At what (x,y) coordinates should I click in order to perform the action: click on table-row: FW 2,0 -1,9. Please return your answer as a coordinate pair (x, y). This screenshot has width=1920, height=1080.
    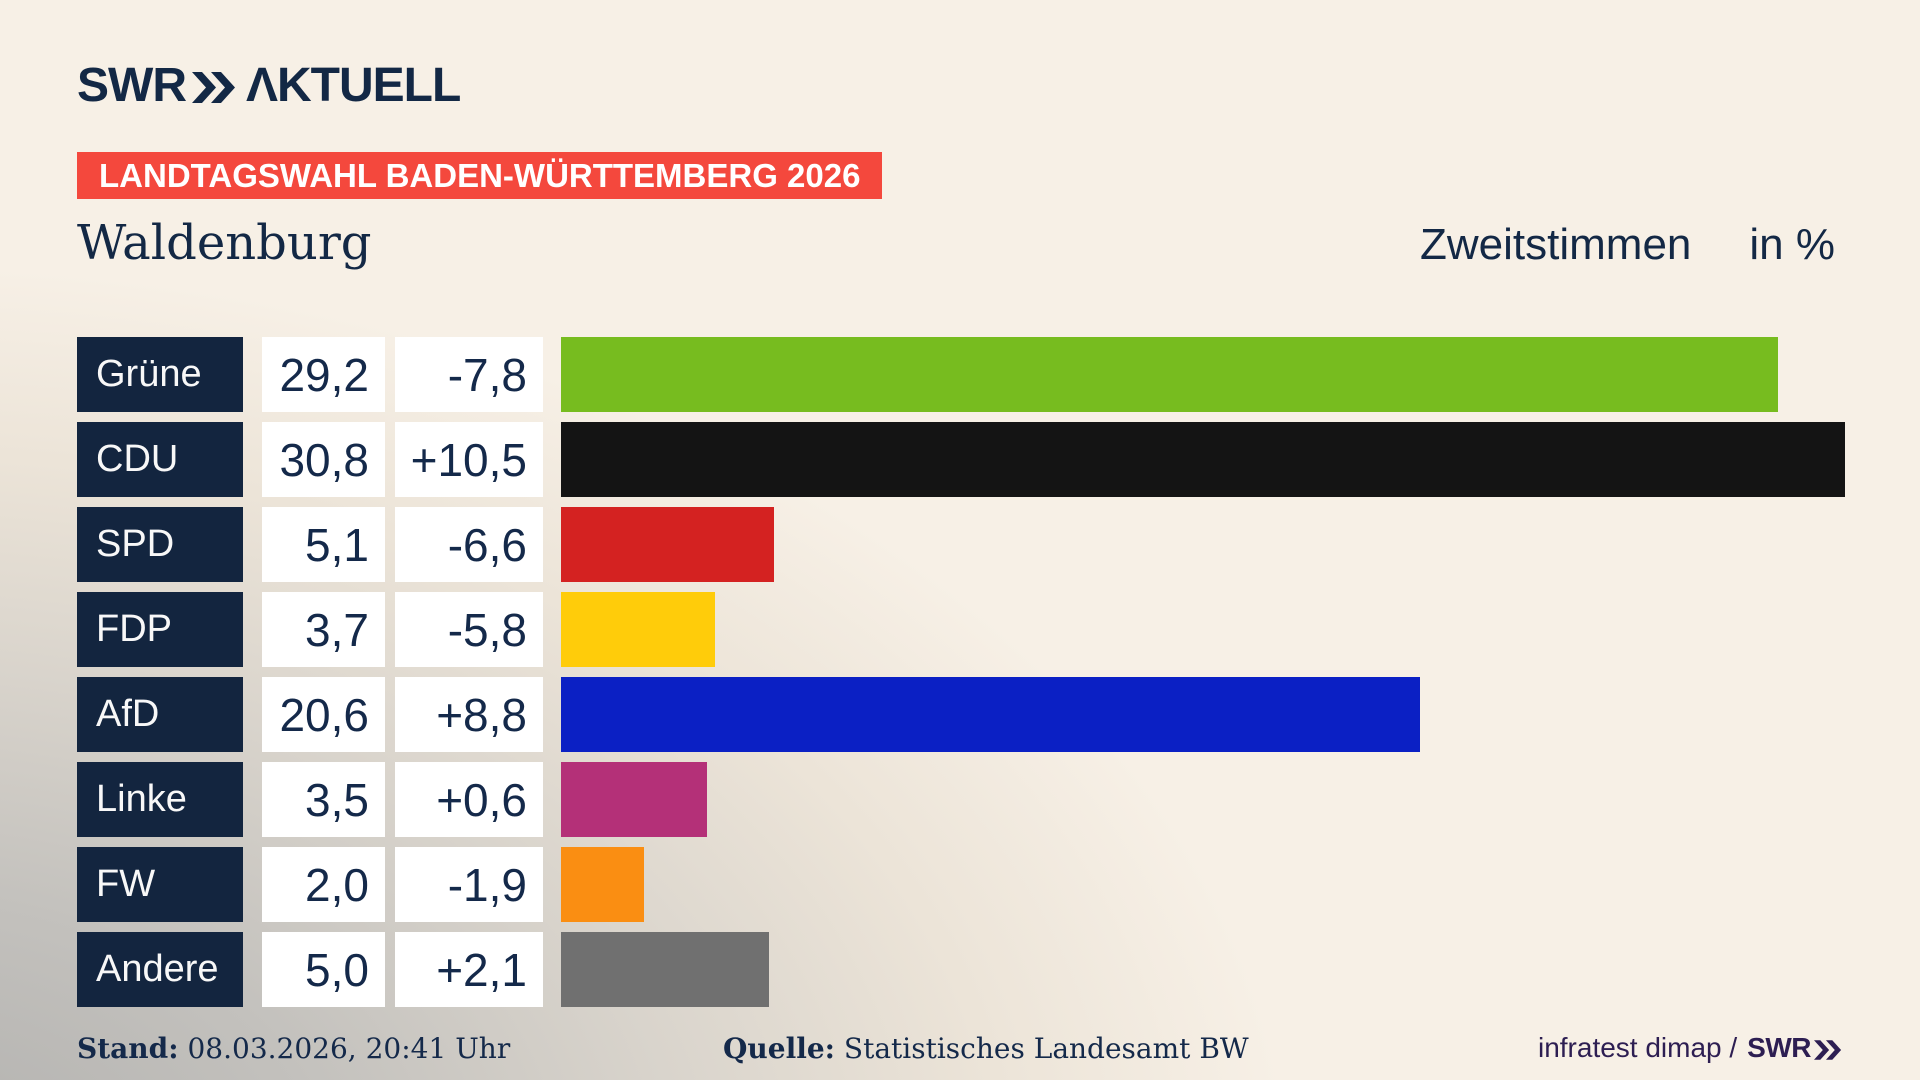
    Looking at the image, I should click on (998, 884).